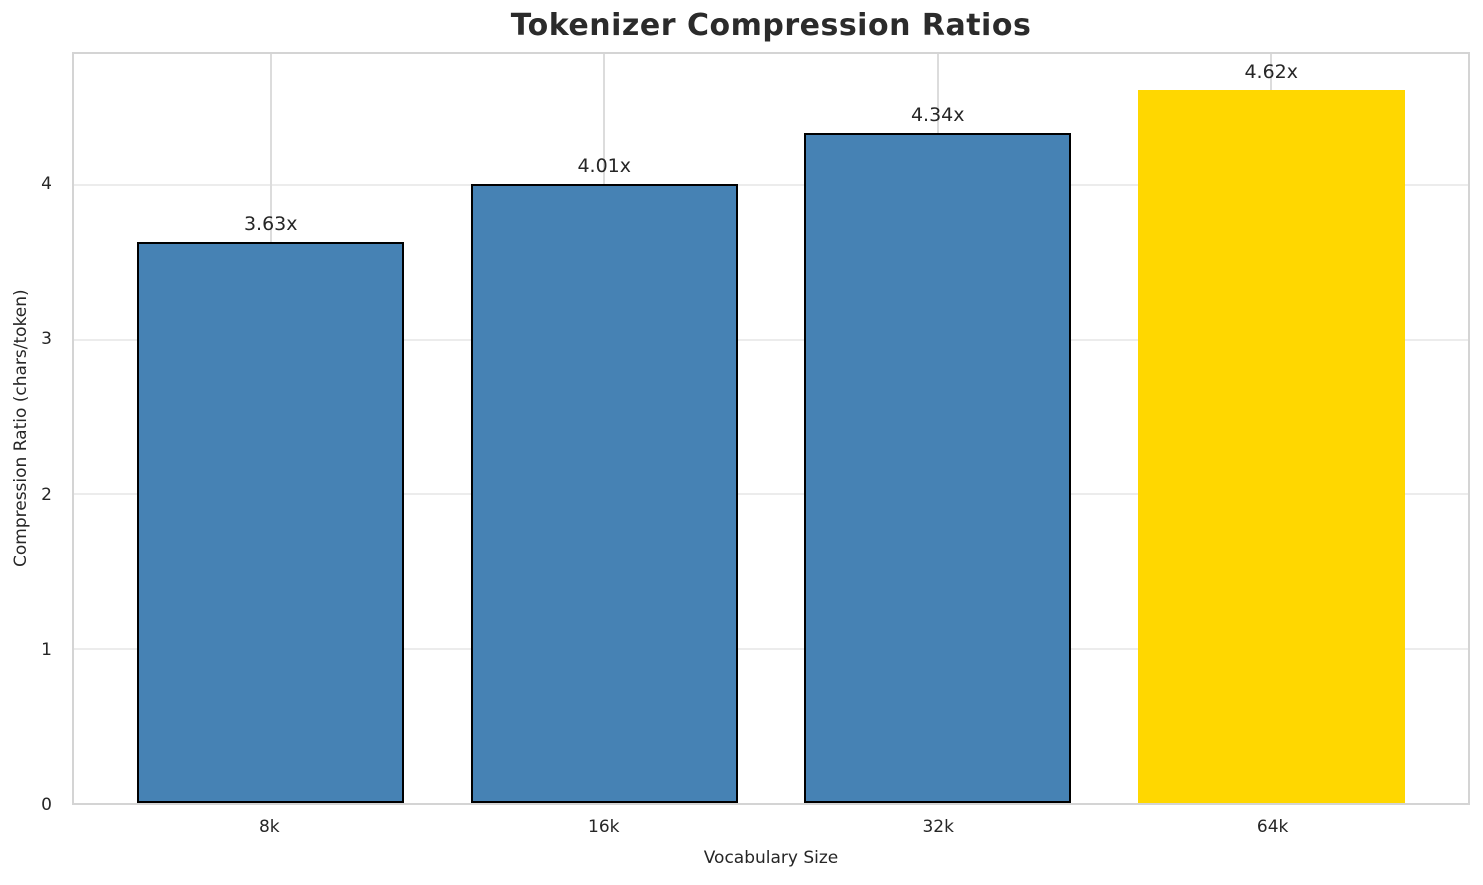 This screenshot has height=885, width=1483. I want to click on x-tick-label: 8k, so click(269, 827).